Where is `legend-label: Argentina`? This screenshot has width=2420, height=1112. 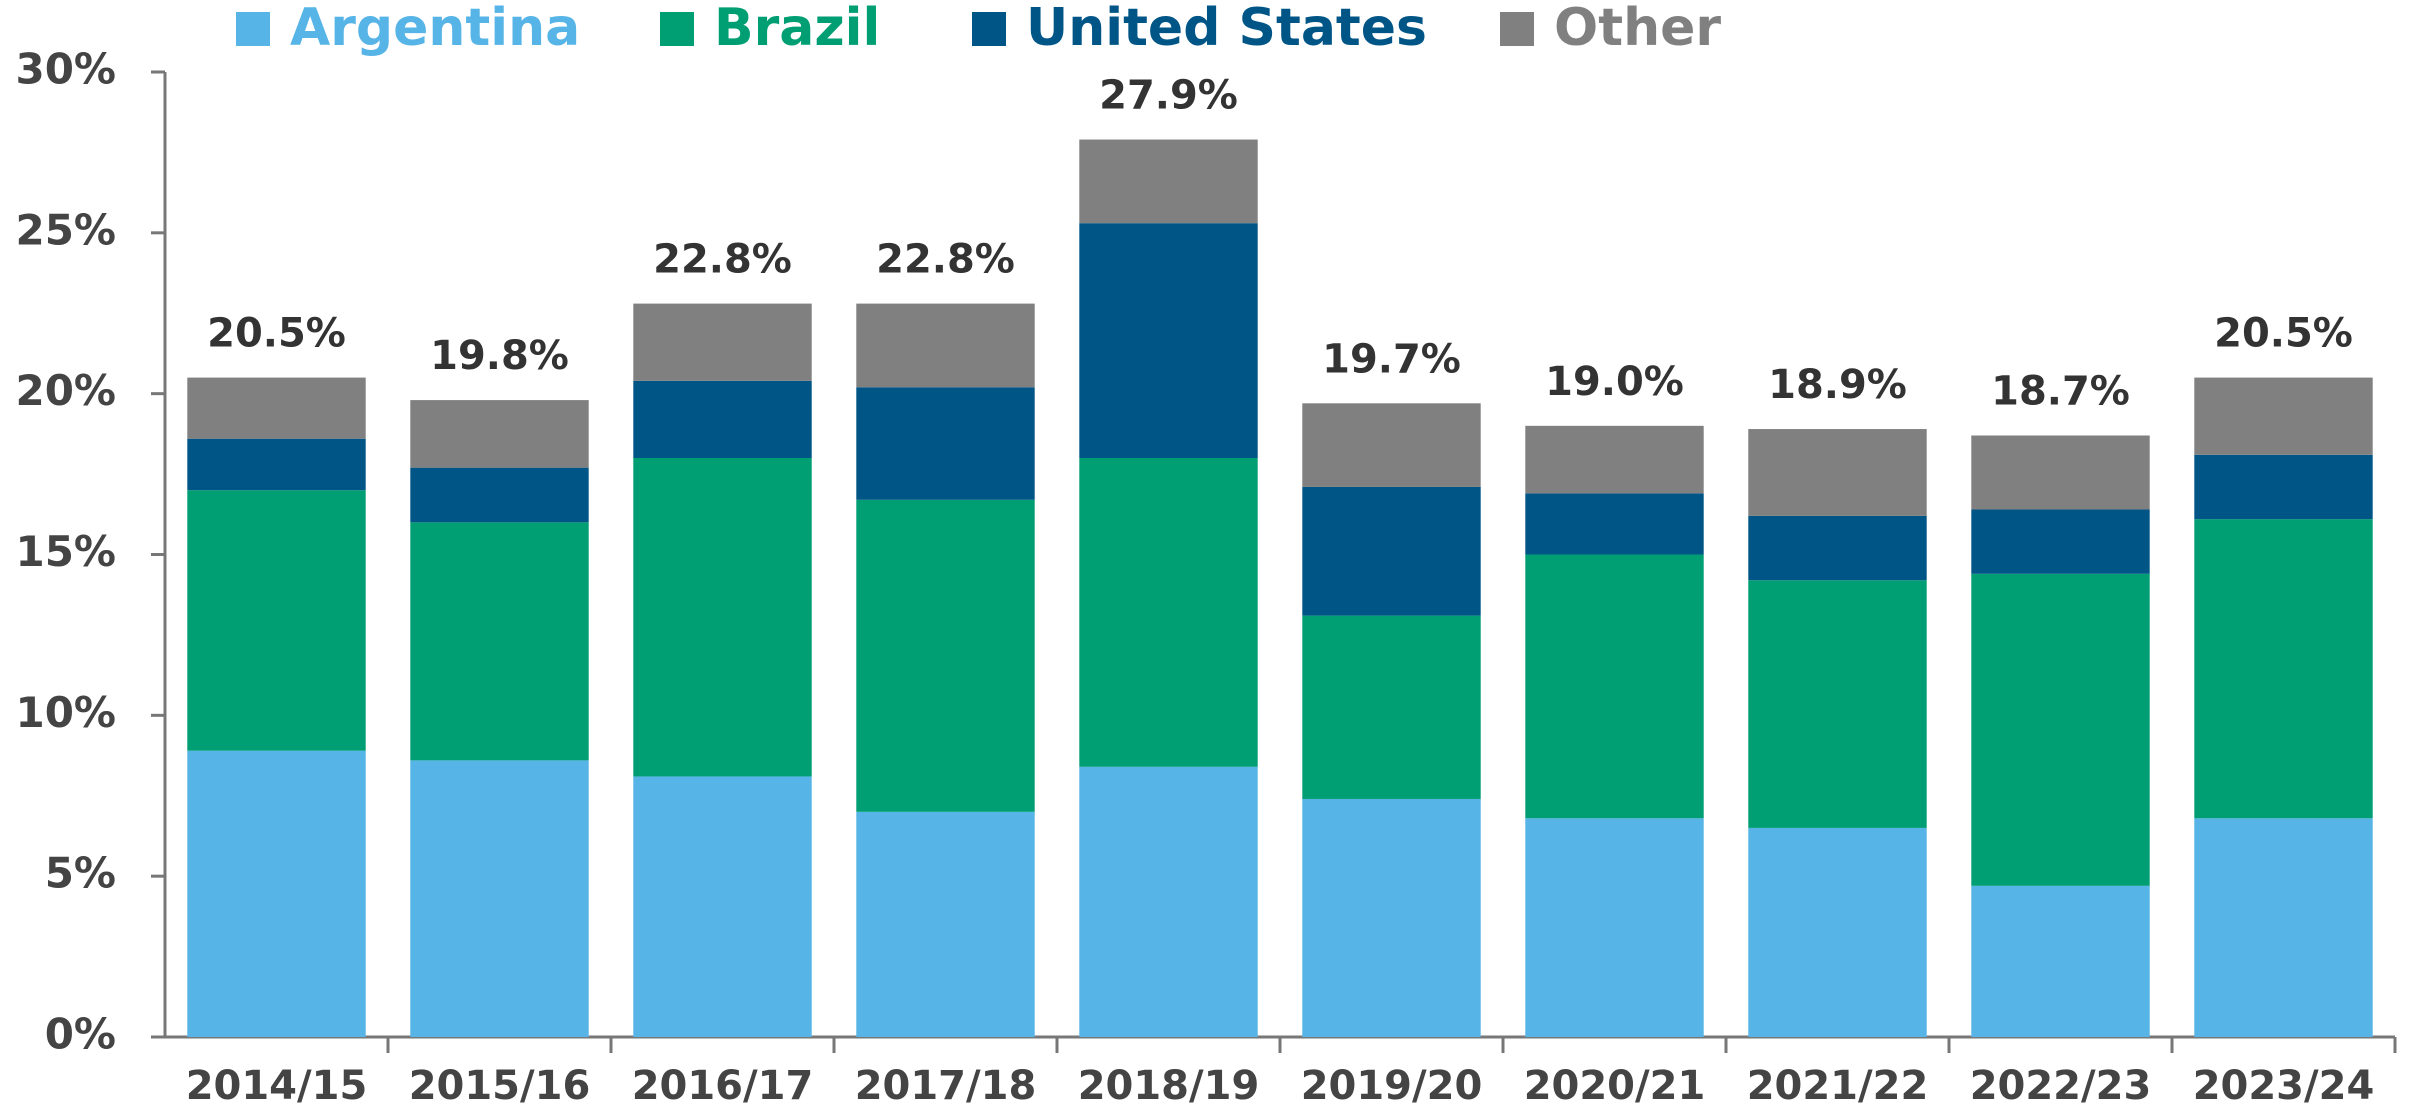 legend-label: Argentina is located at coordinates (435, 29).